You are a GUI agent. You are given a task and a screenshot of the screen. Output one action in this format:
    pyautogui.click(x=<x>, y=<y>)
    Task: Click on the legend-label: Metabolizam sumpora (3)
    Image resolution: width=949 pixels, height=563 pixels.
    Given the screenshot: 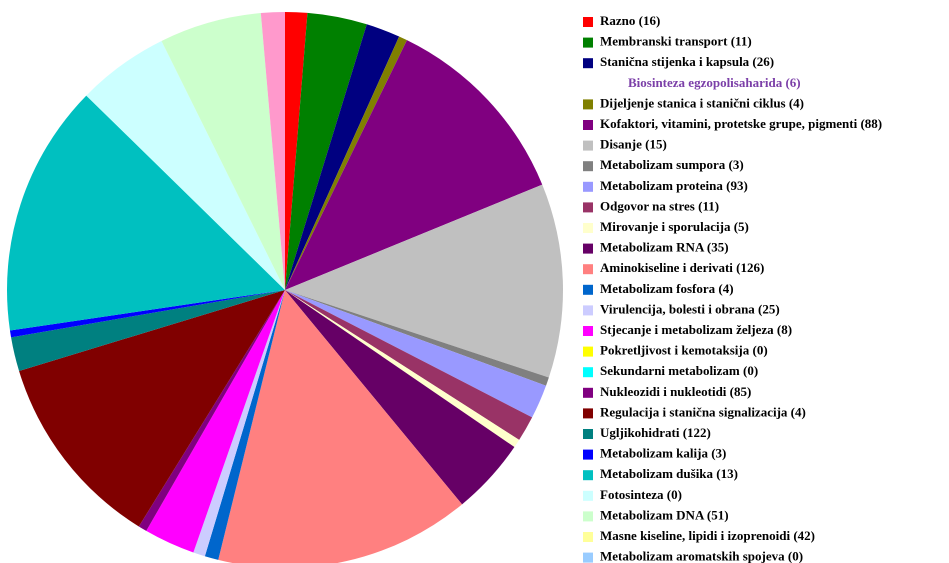 What is the action you would take?
    pyautogui.click(x=672, y=164)
    